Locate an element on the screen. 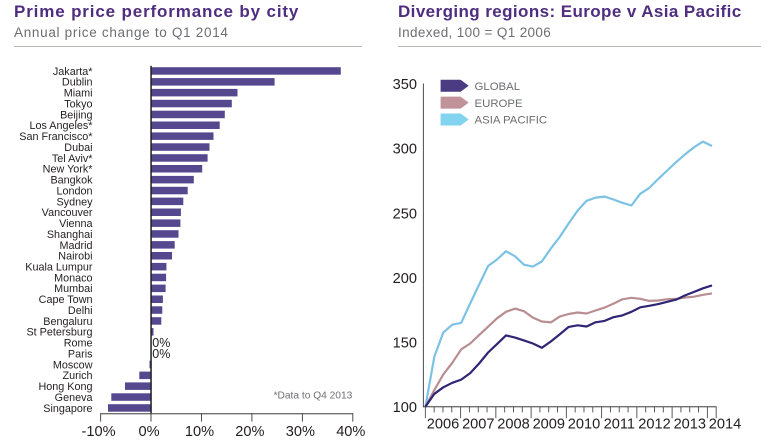  svg-text: New York* is located at coordinates (68, 170).